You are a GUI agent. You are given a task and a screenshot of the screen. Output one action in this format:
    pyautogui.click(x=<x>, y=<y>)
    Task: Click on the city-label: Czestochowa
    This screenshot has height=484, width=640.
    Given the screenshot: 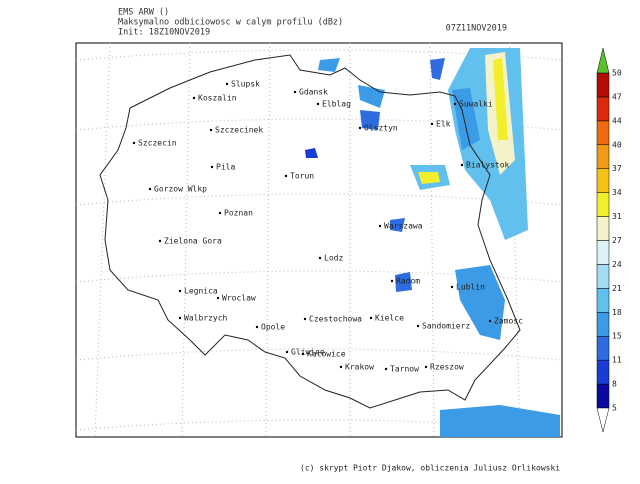 What is the action you would take?
    pyautogui.click(x=335, y=319)
    